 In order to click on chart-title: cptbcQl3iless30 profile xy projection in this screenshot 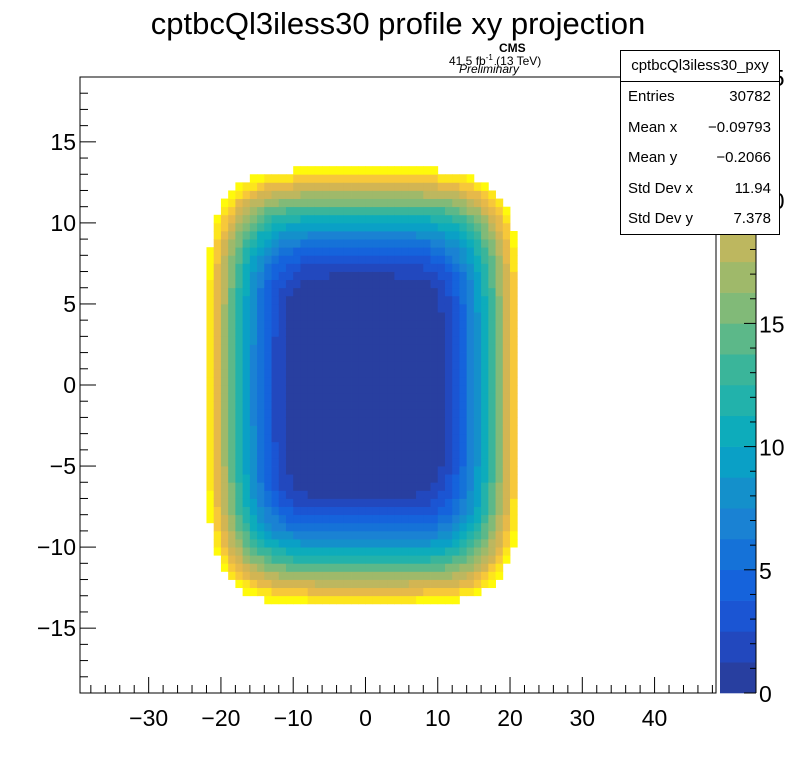, I will do `click(398, 23)`.